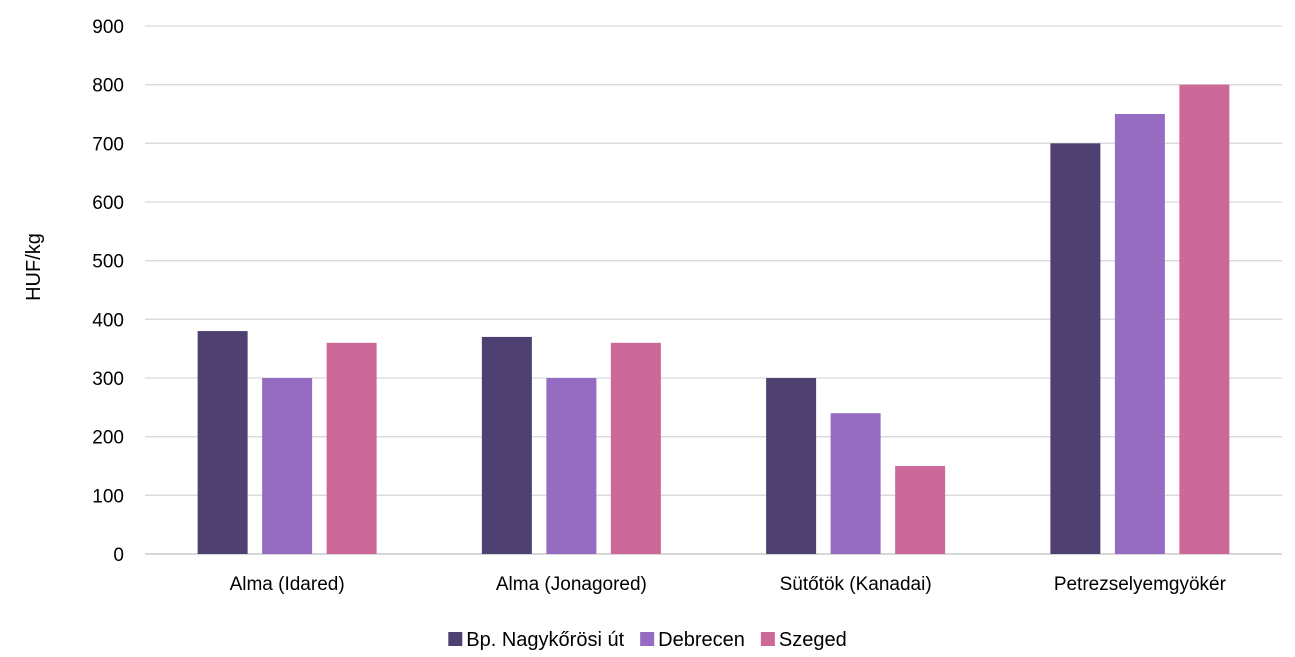 The image size is (1295, 657). I want to click on x-category-label: Sütőtök (Kanadai), so click(856, 584).